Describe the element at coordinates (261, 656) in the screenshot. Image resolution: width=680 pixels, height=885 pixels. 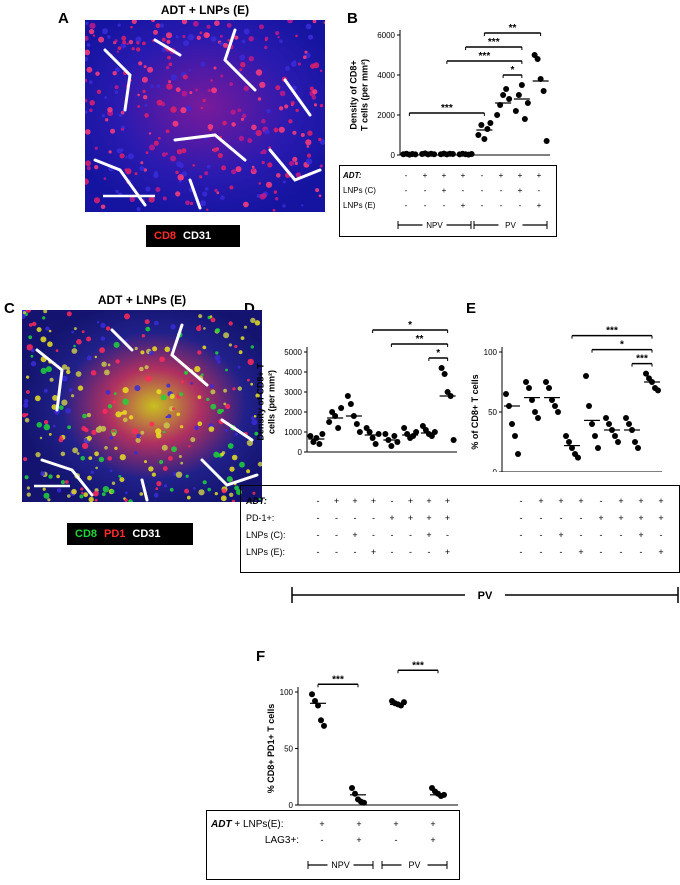
I see `panel-label-f: F` at that location.